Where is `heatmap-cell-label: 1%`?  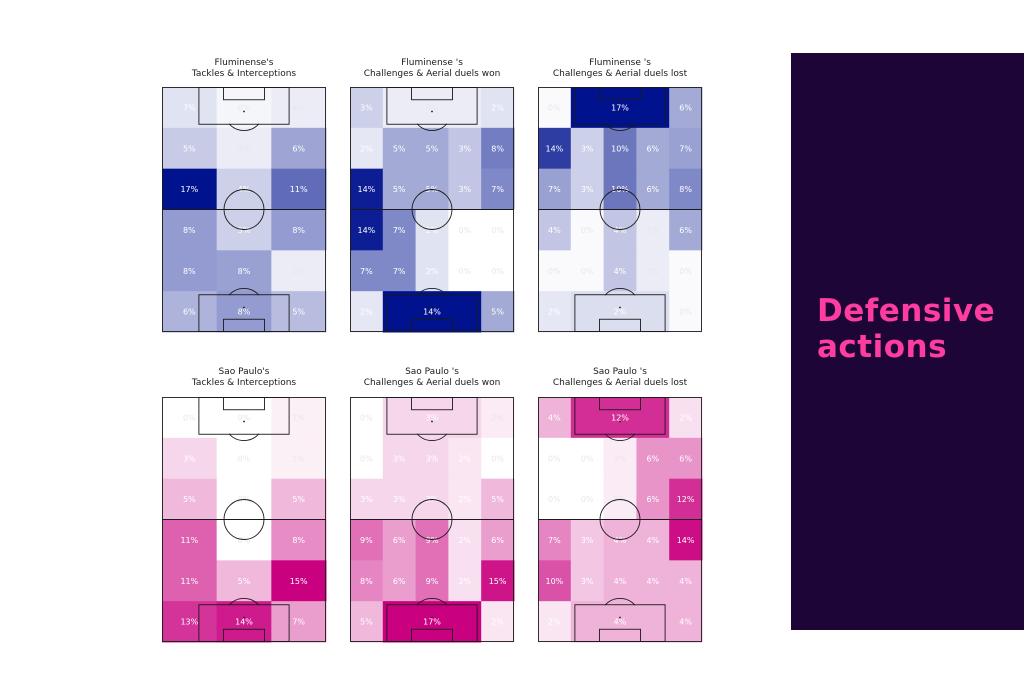
heatmap-cell-label: 1% is located at coordinates (298, 417).